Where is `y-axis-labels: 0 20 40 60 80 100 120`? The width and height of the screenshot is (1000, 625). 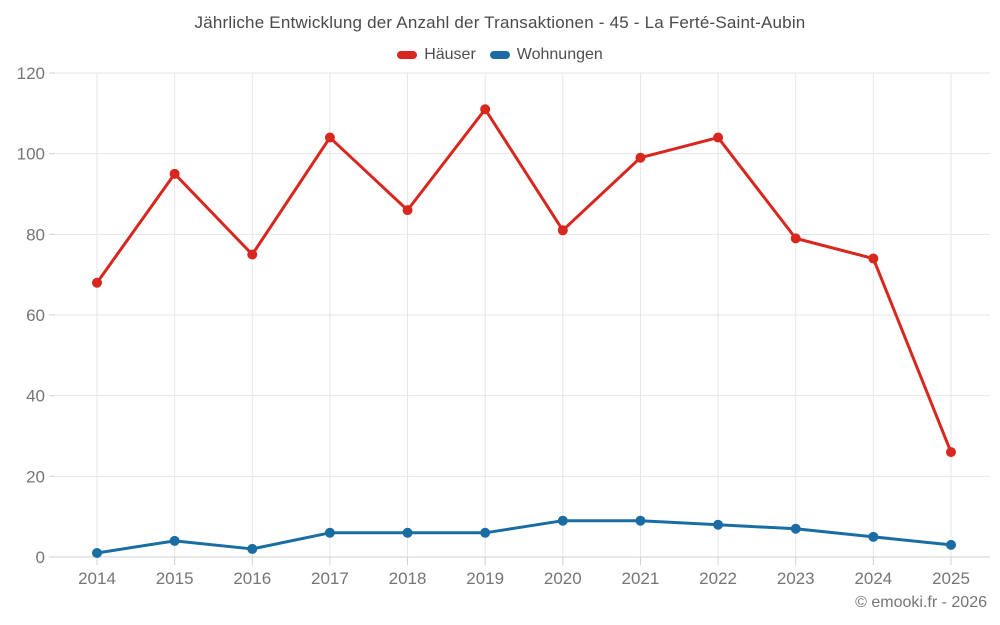
y-axis-labels: 0 20 40 60 80 100 120 is located at coordinates (31, 315).